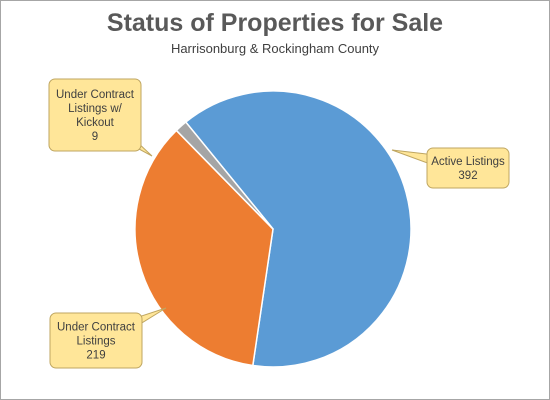 The image size is (550, 400). I want to click on data-label-active-listings: Active Listings 392, so click(450, 168).